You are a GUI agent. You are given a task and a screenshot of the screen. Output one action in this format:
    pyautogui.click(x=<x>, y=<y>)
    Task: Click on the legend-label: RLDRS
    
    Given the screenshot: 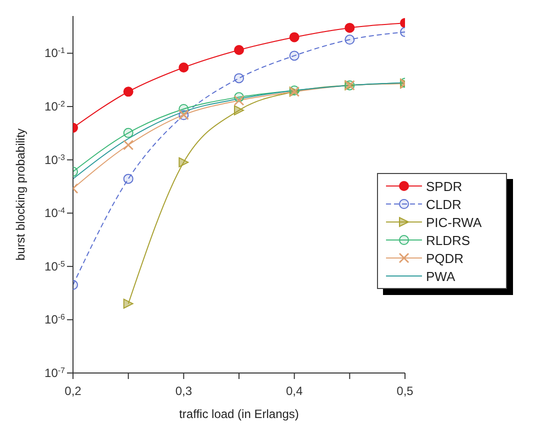 What is the action you would take?
    pyautogui.click(x=448, y=240)
    